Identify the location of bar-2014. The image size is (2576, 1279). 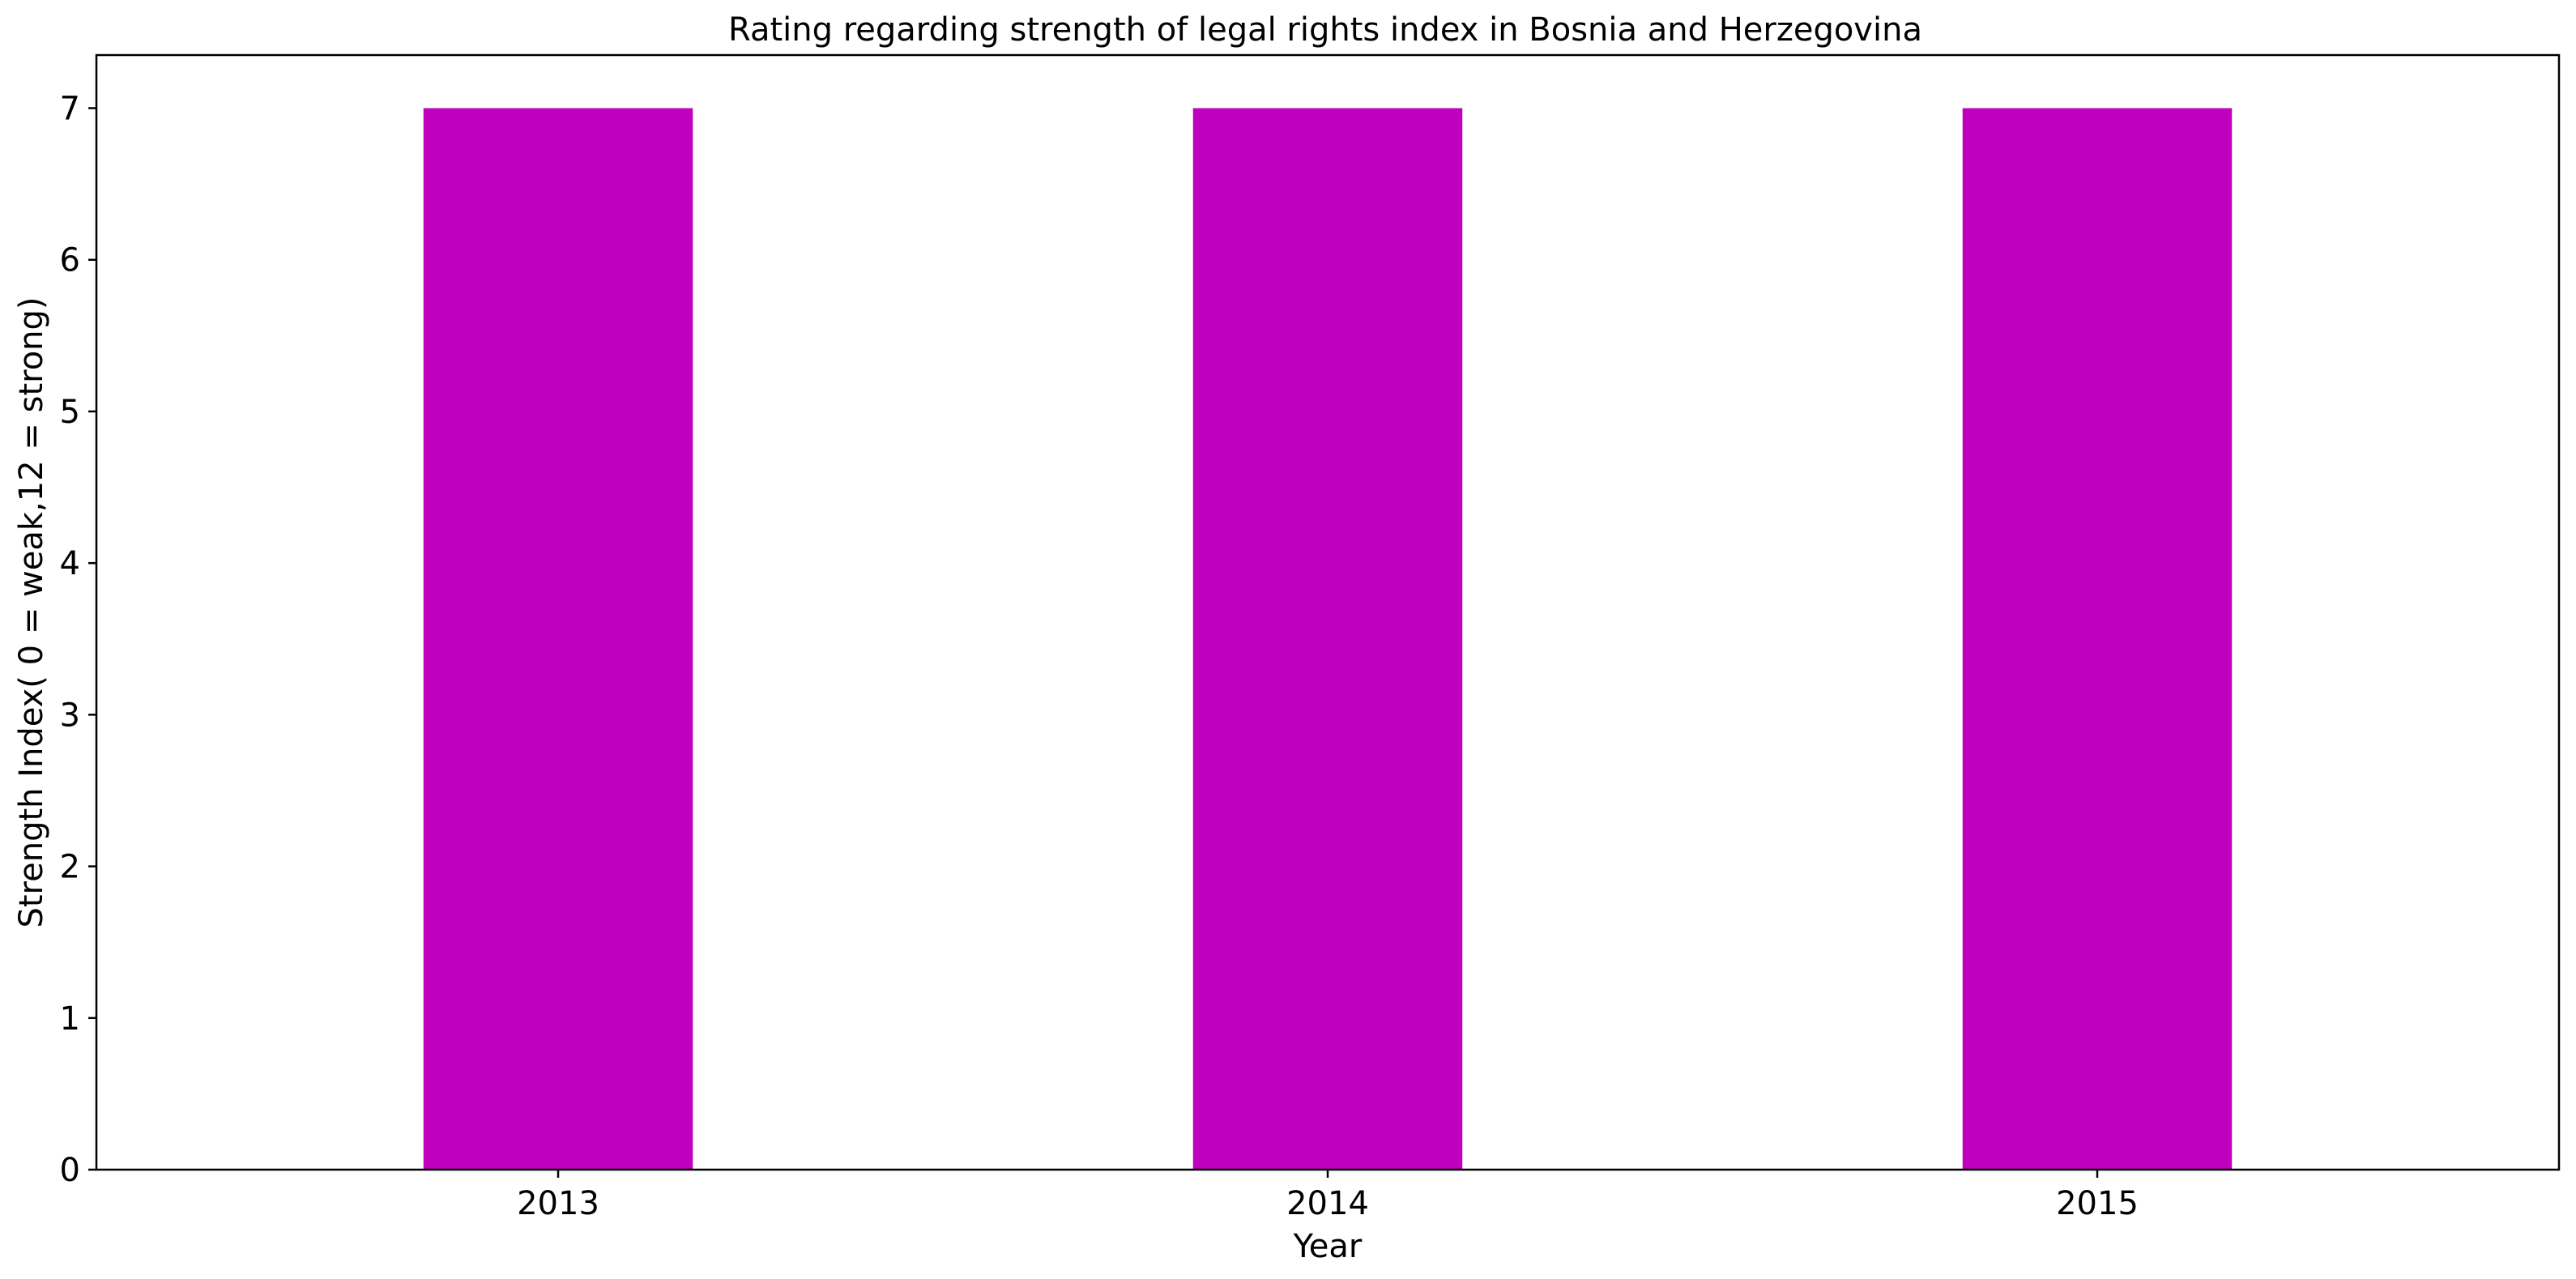
(1327, 639).